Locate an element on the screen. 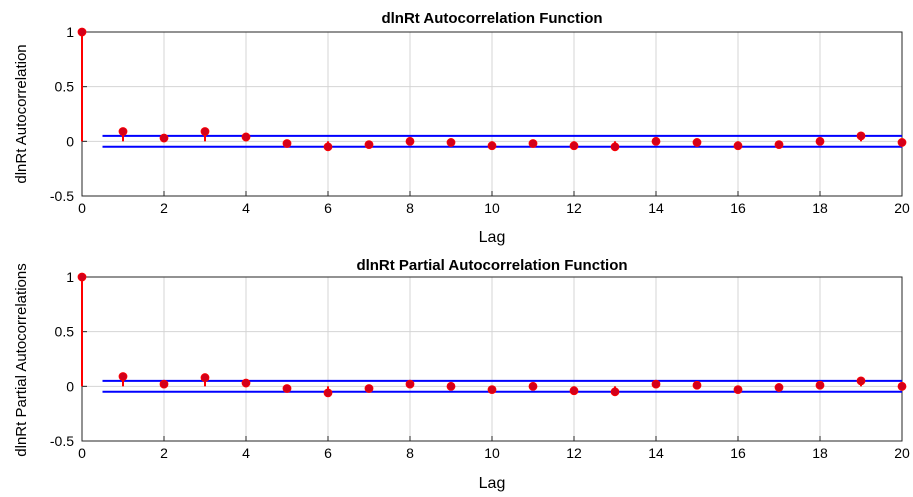 The width and height of the screenshot is (913, 497). chart-title: dlnRt Partial Autocorrelation Function is located at coordinates (491, 265).